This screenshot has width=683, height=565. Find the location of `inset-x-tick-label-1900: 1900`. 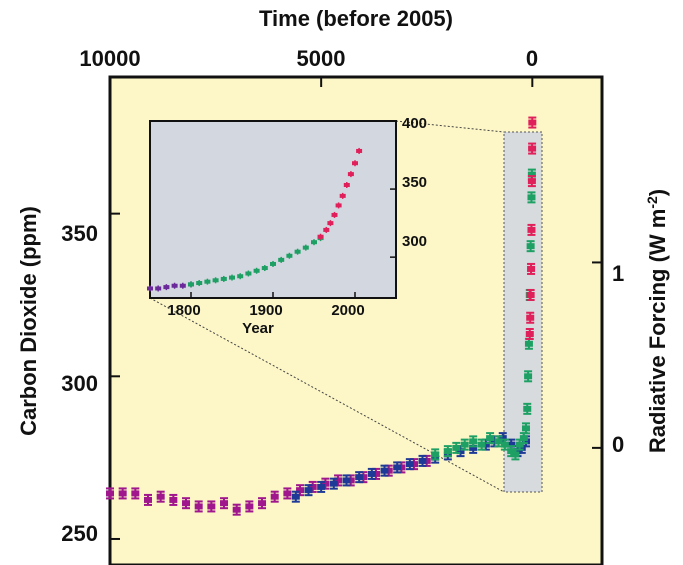

inset-x-tick-label-1900: 1900 is located at coordinates (265, 310).